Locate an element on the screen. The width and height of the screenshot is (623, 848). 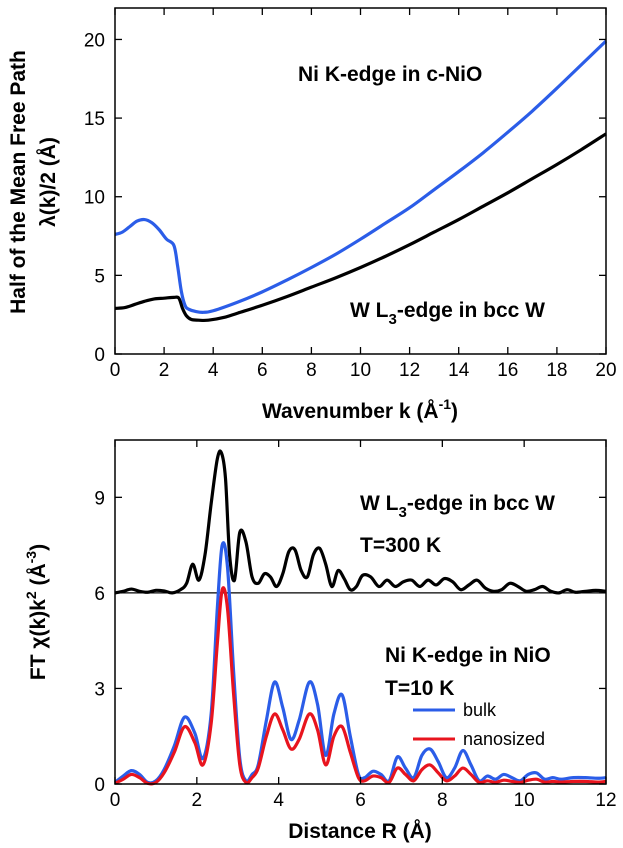
top-annotation-nio: Ni K-edge in c-NiO is located at coordinates (390, 74).